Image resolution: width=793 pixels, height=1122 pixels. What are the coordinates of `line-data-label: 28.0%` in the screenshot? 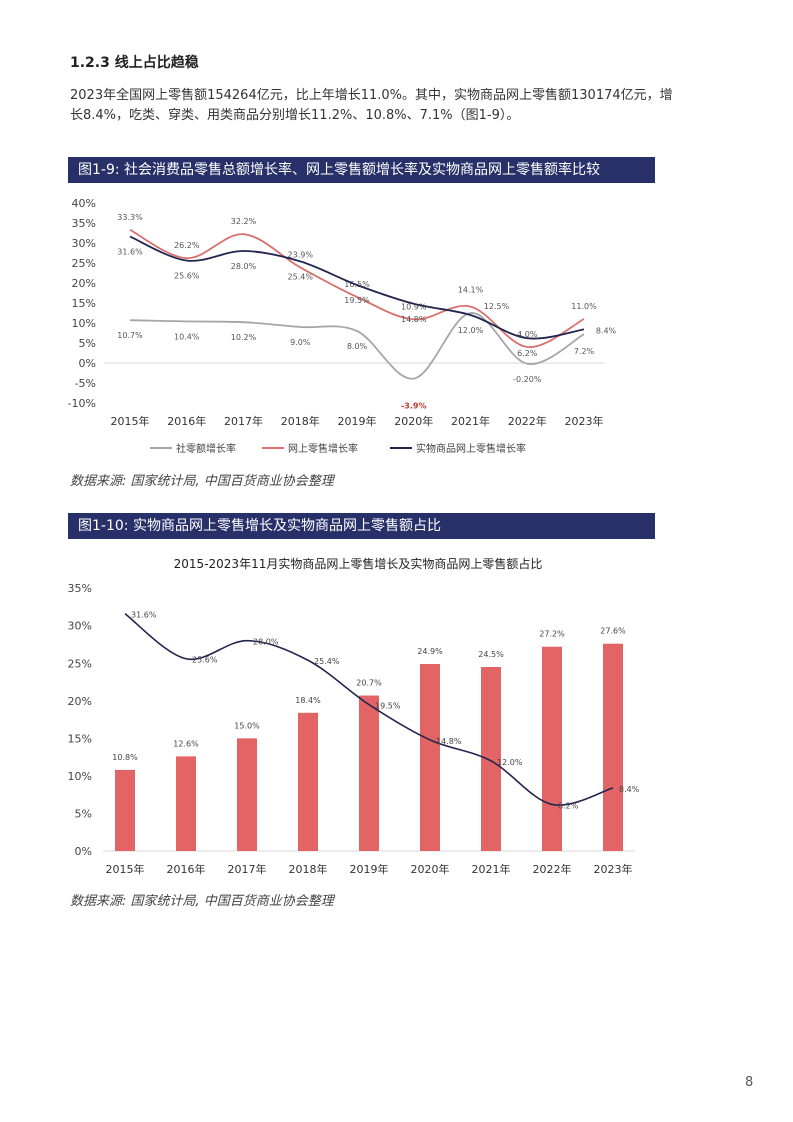 It's located at (266, 642).